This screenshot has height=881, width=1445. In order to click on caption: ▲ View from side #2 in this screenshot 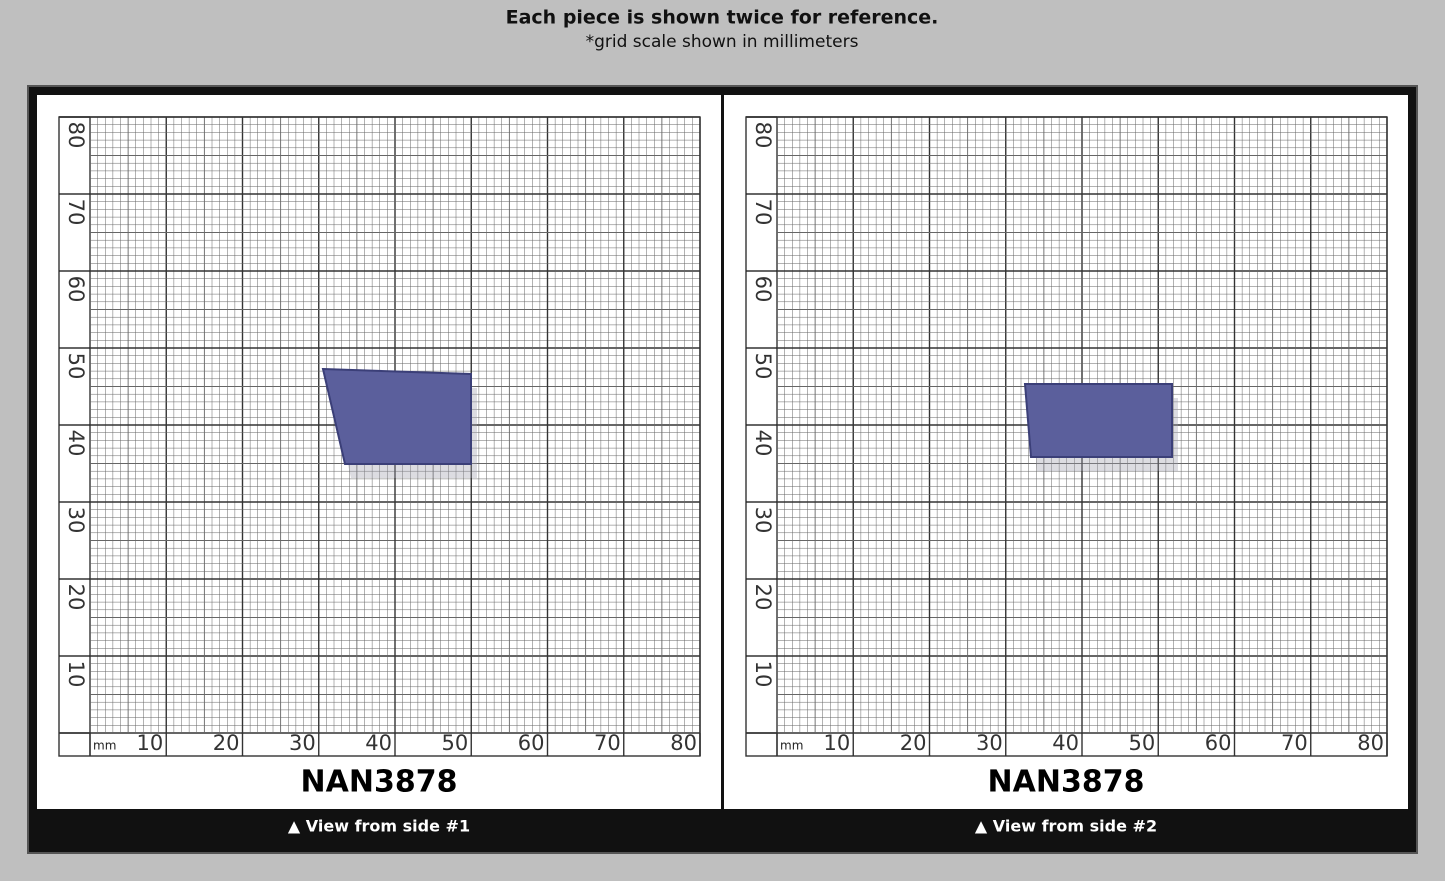, I will do `click(1066, 826)`.